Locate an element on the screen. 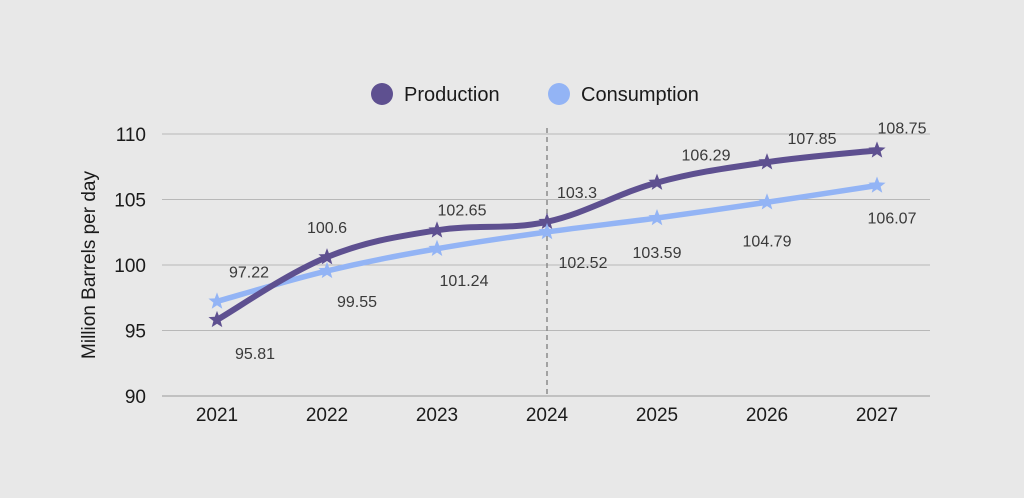 This screenshot has width=1024, height=498. data-label-production-2021: 95.81 is located at coordinates (255, 354).